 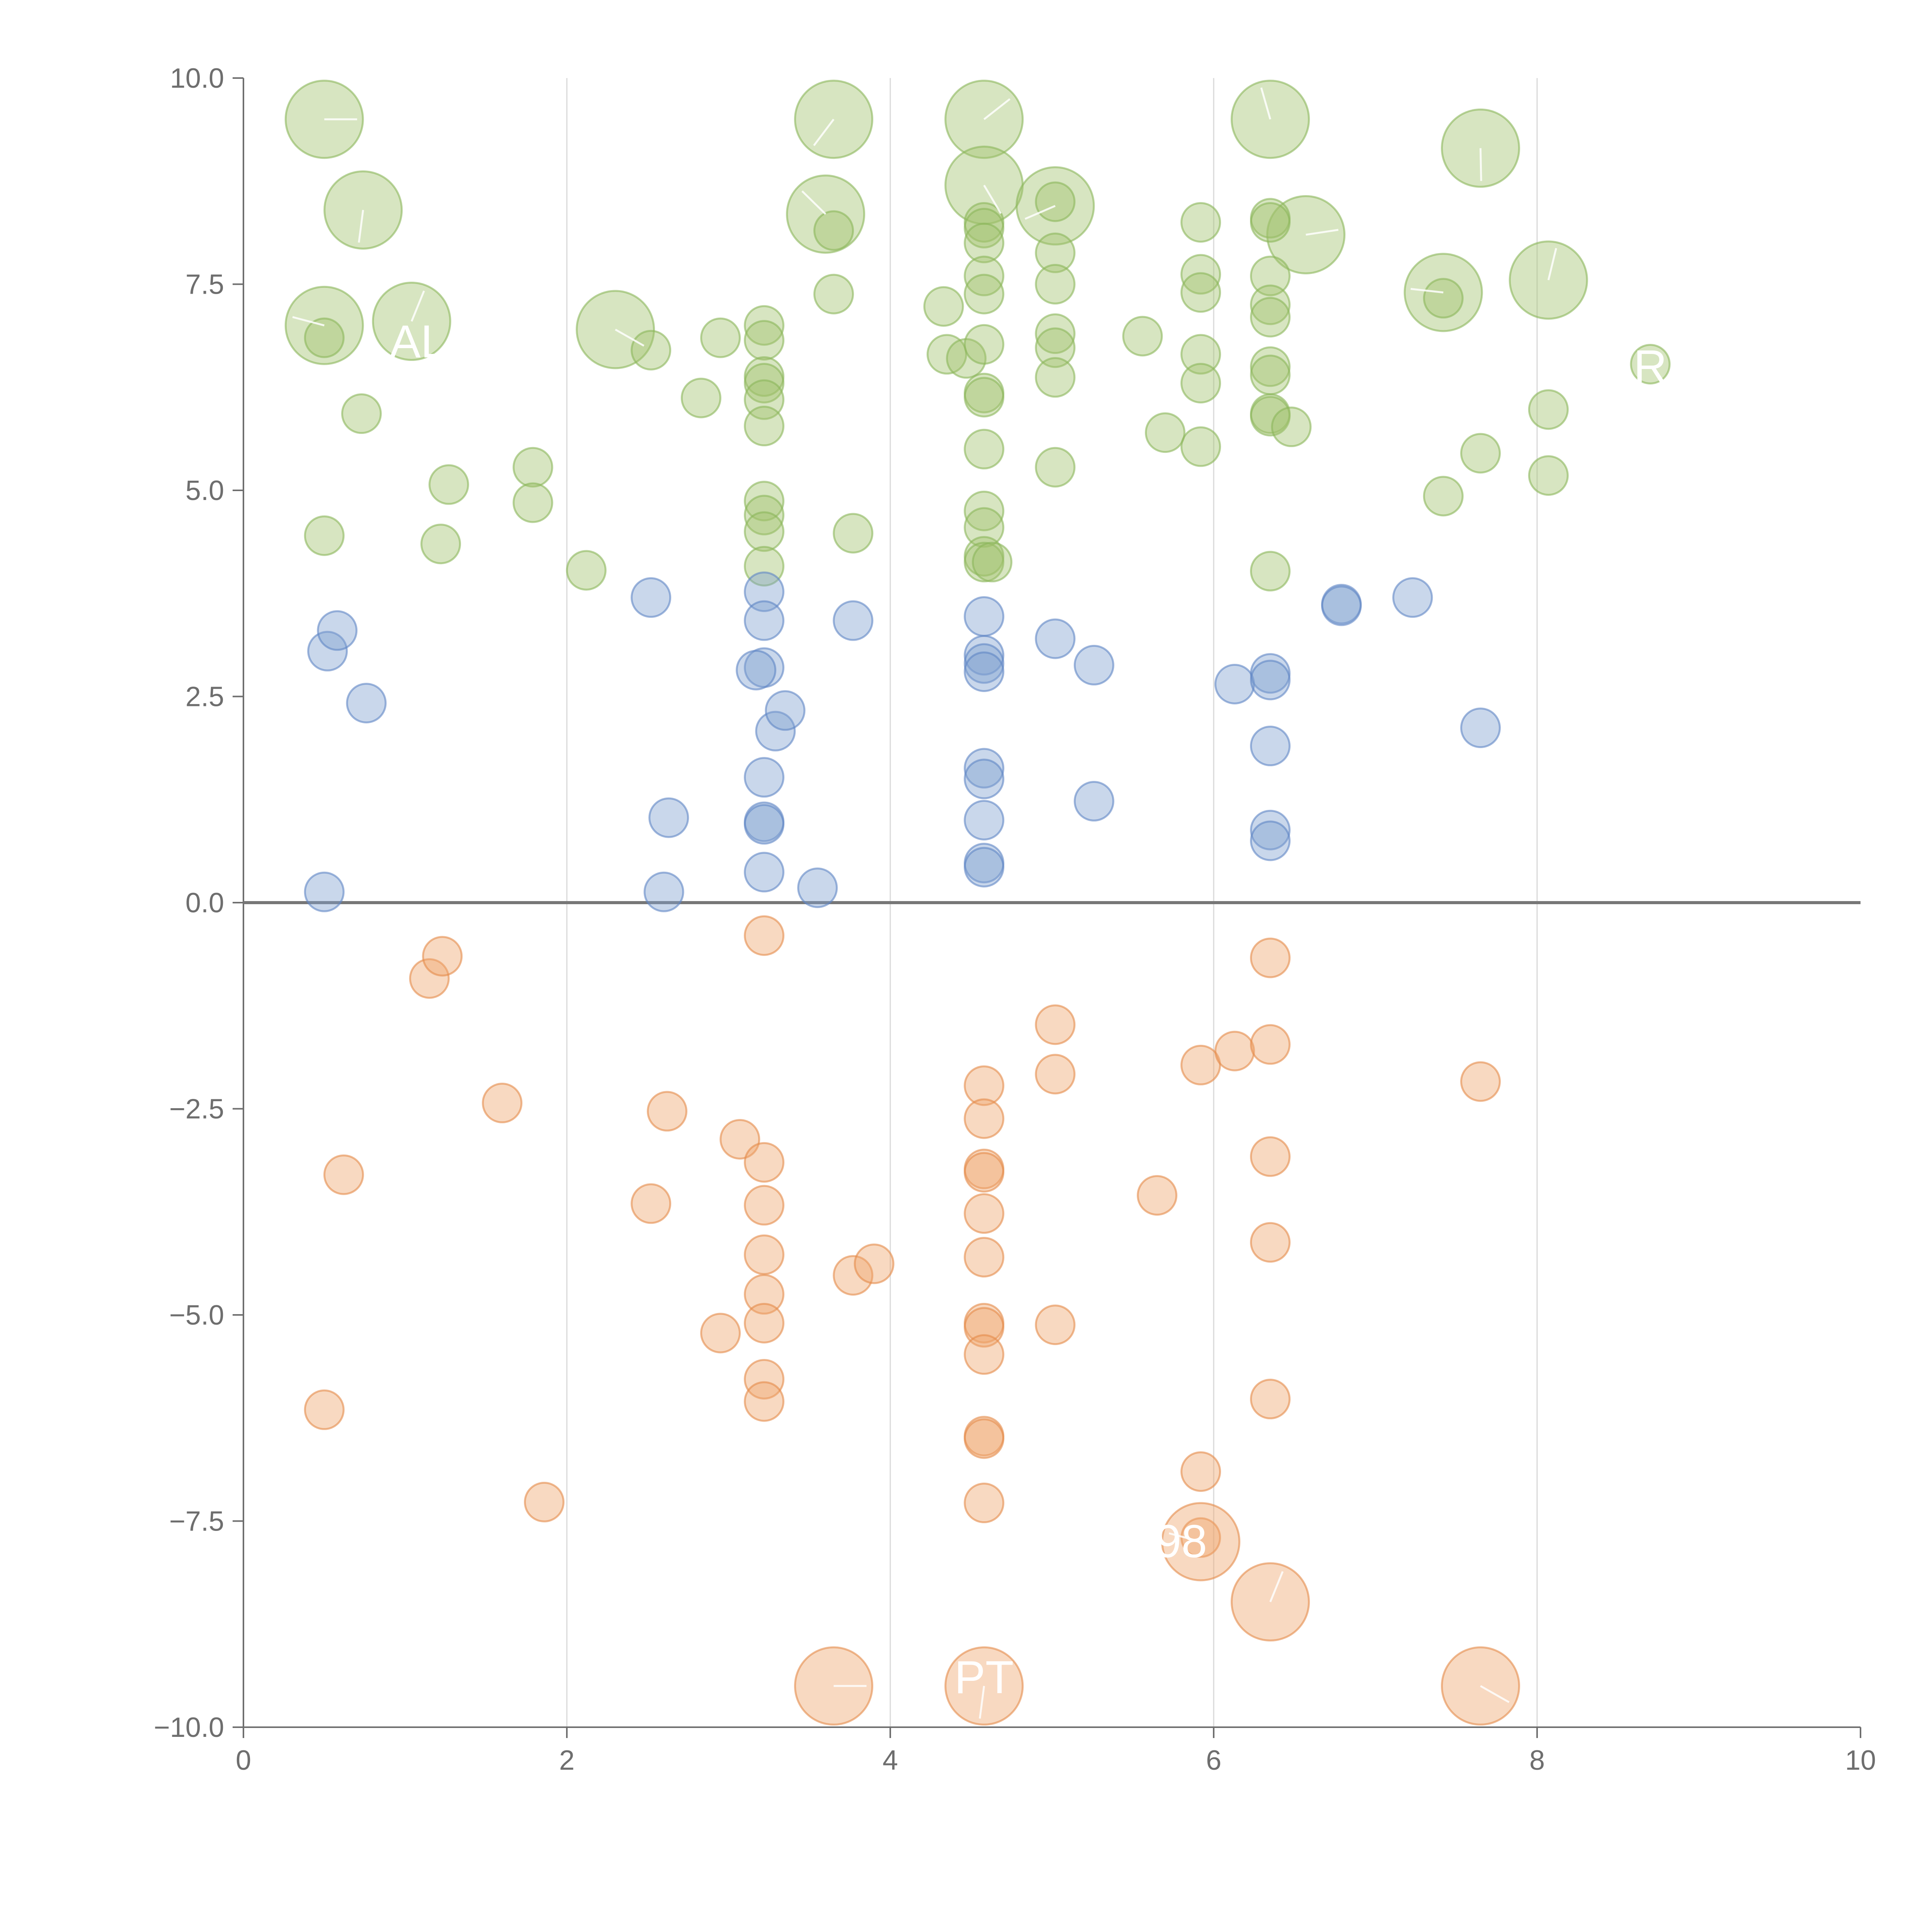 I want to click on y-tick-label: 2.5, so click(x=205, y=698).